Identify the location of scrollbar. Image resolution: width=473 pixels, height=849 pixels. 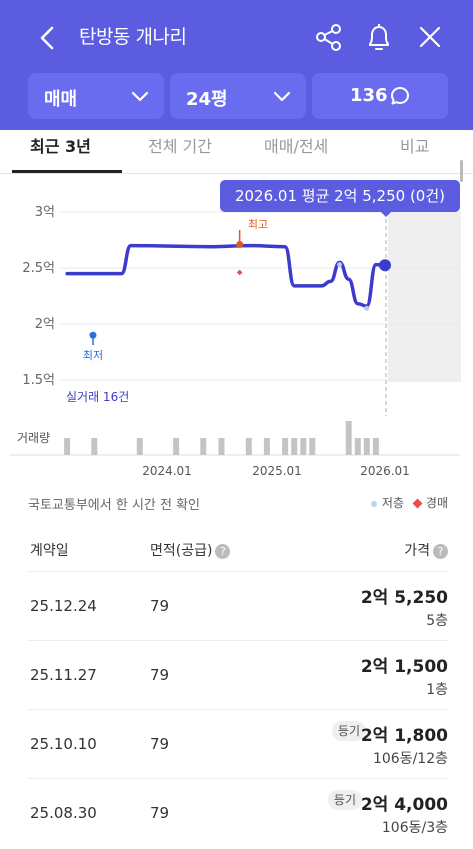
(461, 171).